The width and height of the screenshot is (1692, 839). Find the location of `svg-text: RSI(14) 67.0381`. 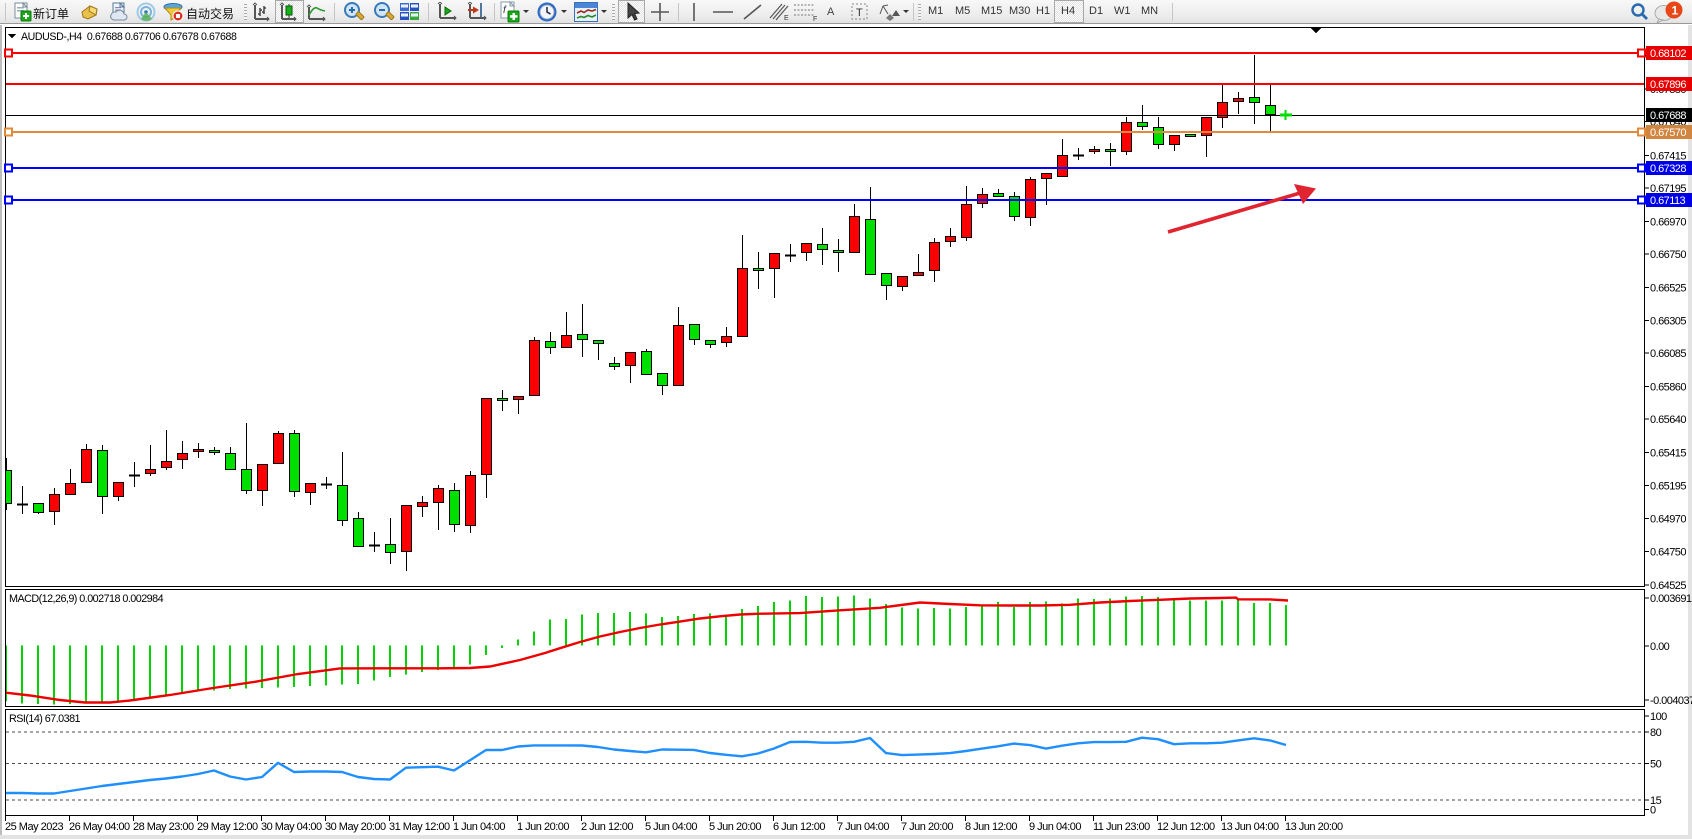

svg-text: RSI(14) 67.0381 is located at coordinates (45, 719).